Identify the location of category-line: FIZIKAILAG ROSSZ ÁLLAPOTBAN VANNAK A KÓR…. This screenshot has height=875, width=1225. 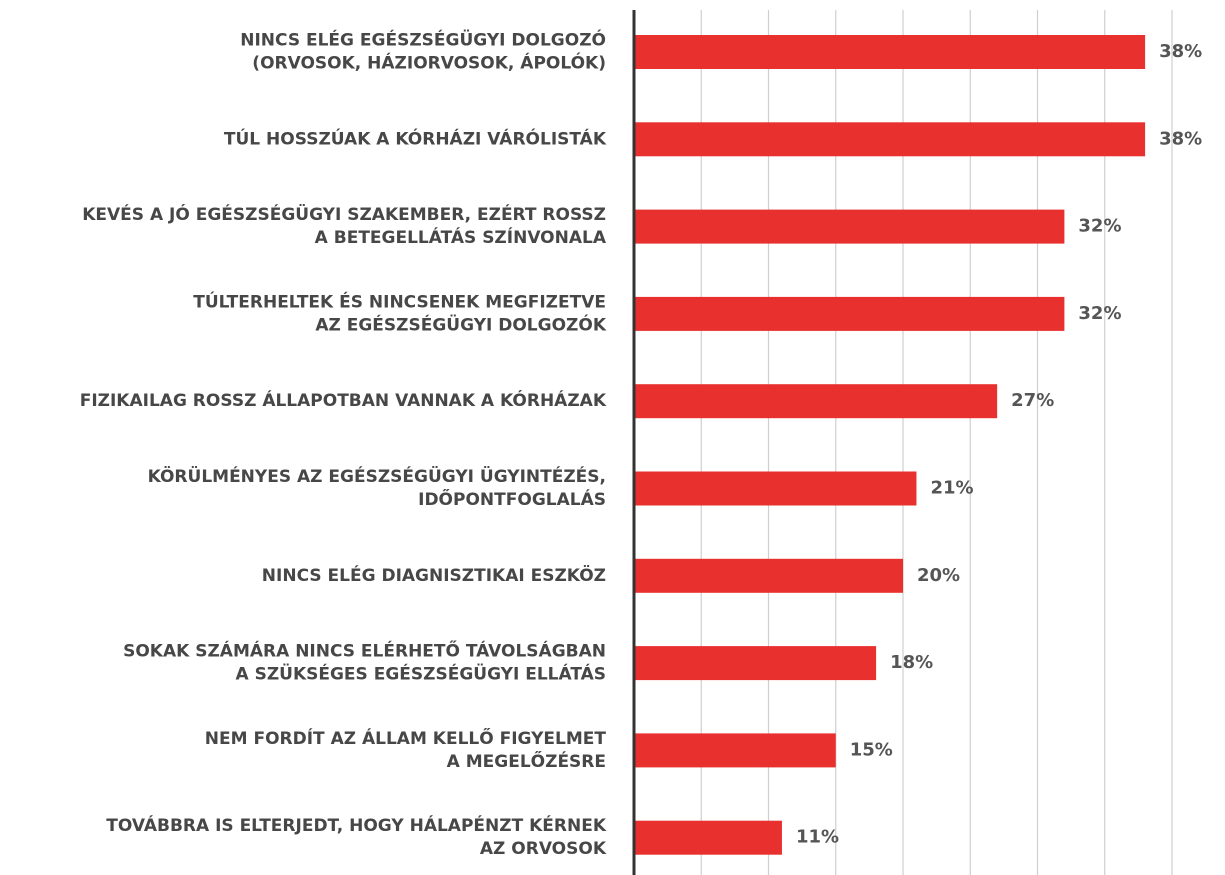
(343, 400).